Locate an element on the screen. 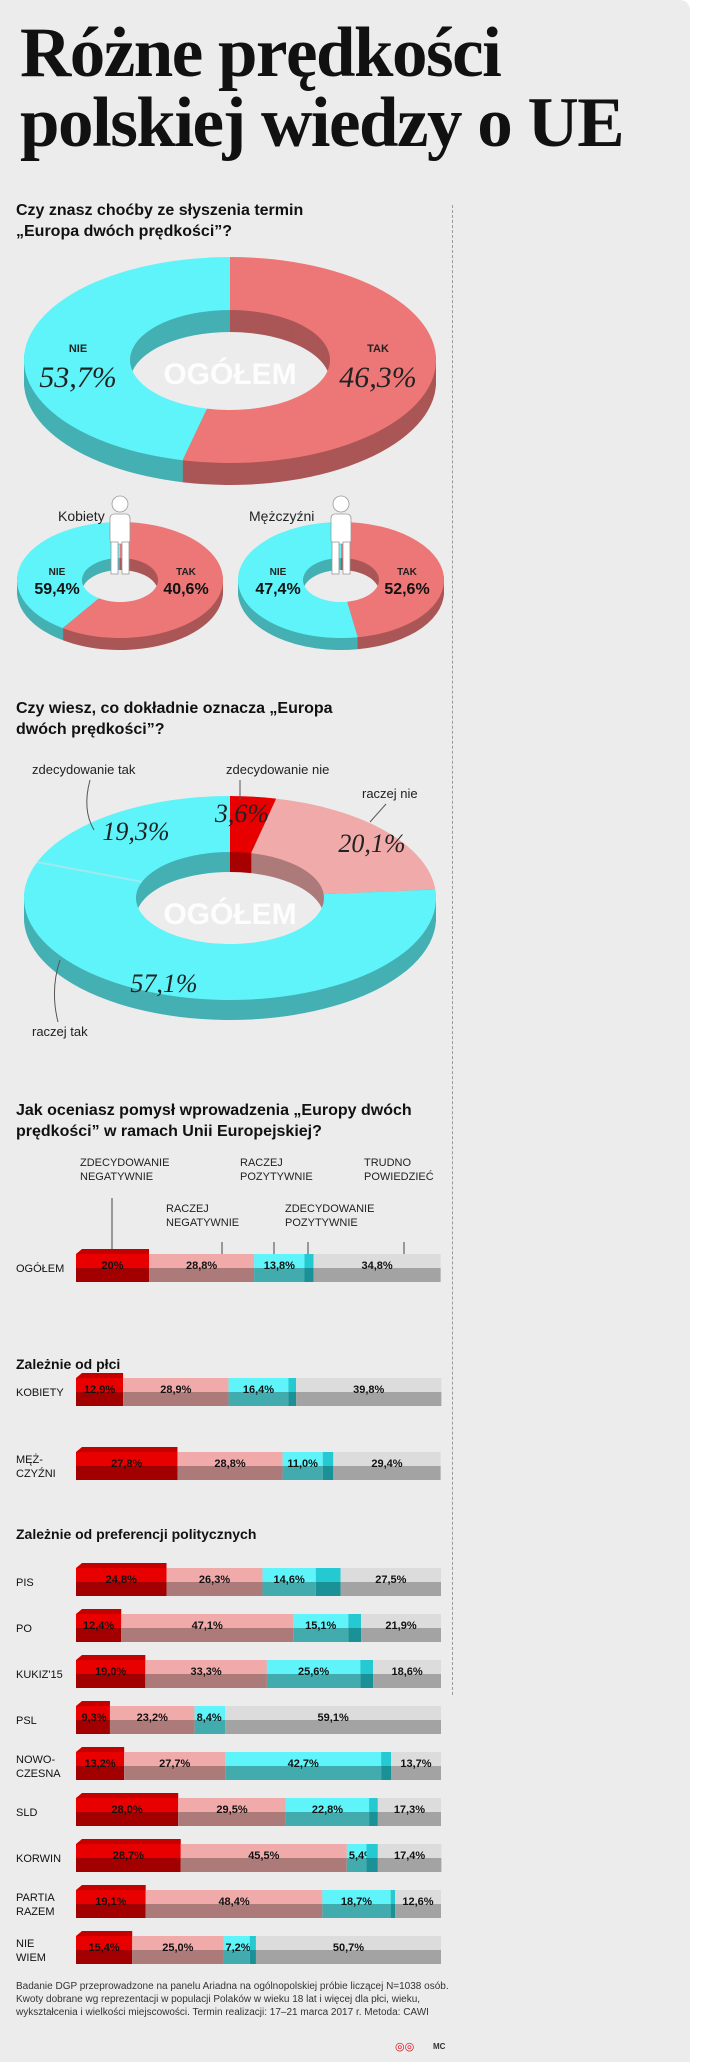 The width and height of the screenshot is (716, 2062). person-leg is located at coordinates (346, 558).